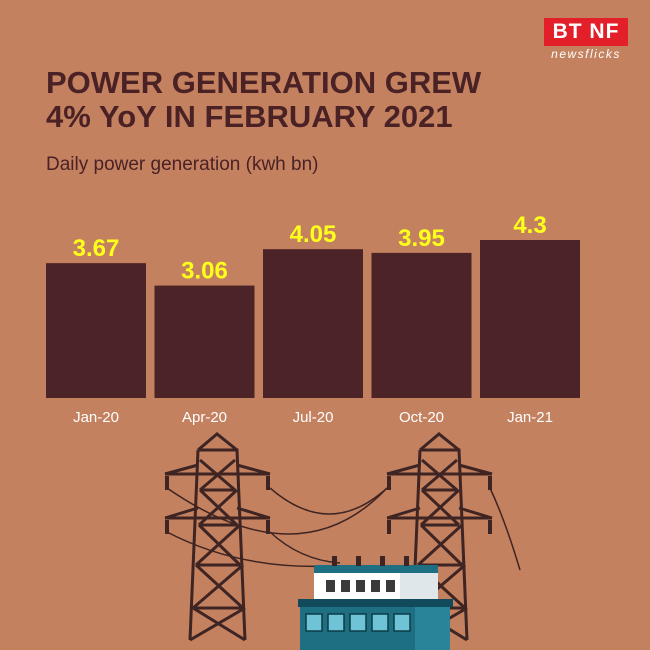 This screenshot has width=650, height=650. I want to click on value-label-Jan-21: 4.3, so click(529, 225).